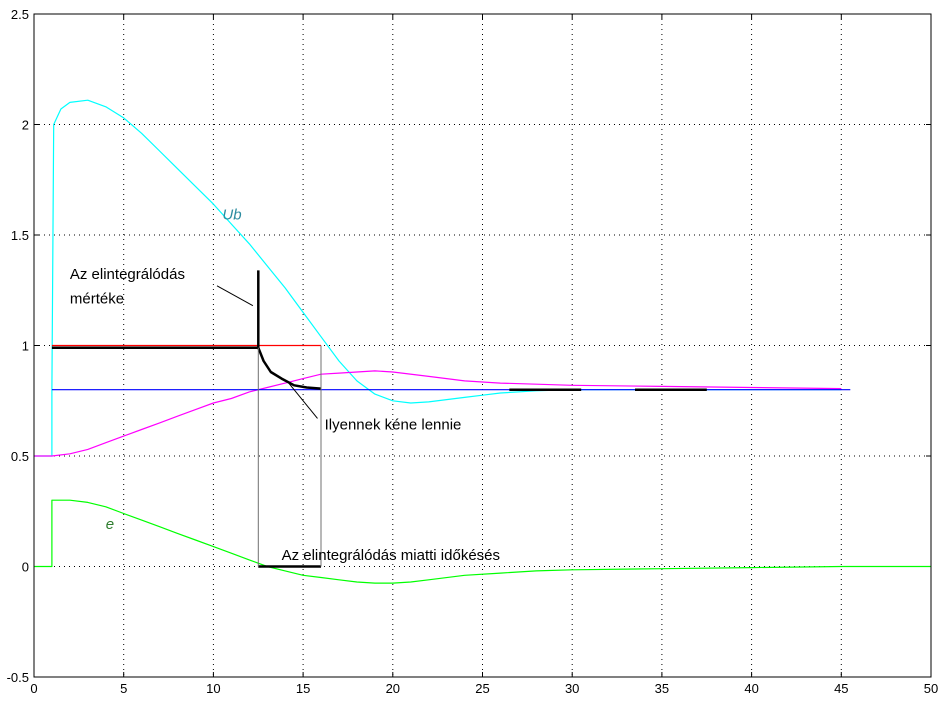 The width and height of the screenshot is (950, 703). I want to click on annotation-text: mértéke, so click(97, 299).